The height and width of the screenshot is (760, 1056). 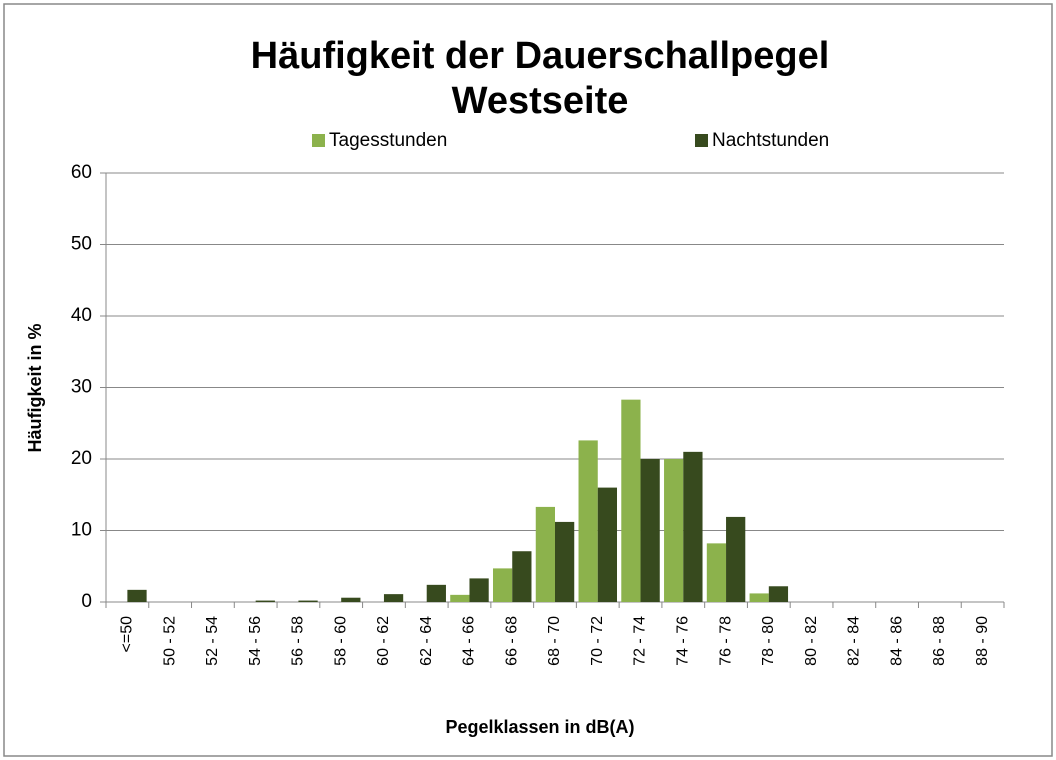 What do you see at coordinates (426, 641) in the screenshot?
I see `x-tick-label: 62 - 64` at bounding box center [426, 641].